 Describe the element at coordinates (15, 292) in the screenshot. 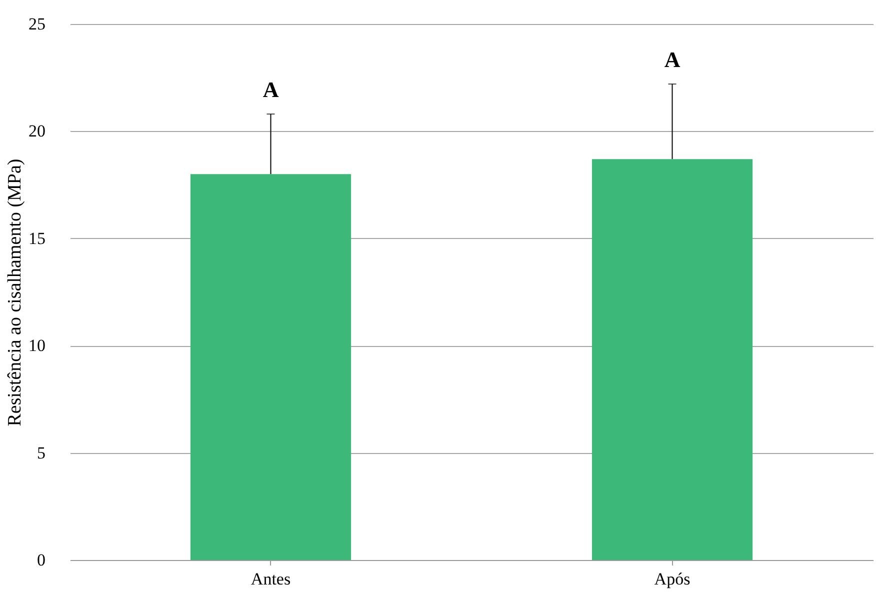

I see `y-axis-title: Resistência ao cisalhamento (MPa)` at that location.